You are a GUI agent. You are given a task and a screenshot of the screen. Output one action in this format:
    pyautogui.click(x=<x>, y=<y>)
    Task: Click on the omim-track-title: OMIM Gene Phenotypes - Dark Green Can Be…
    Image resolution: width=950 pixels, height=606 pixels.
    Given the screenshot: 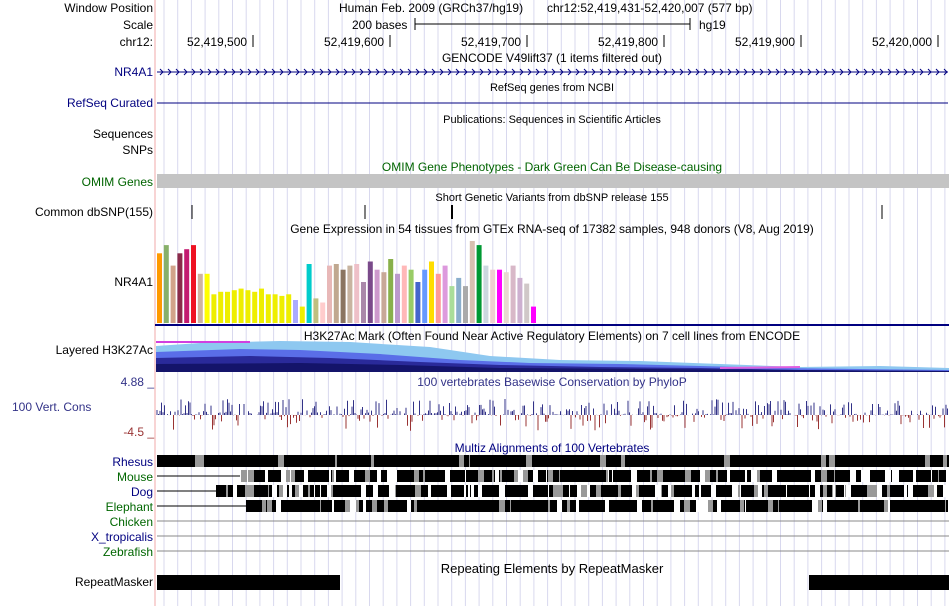 What is the action you would take?
    pyautogui.click(x=552, y=167)
    